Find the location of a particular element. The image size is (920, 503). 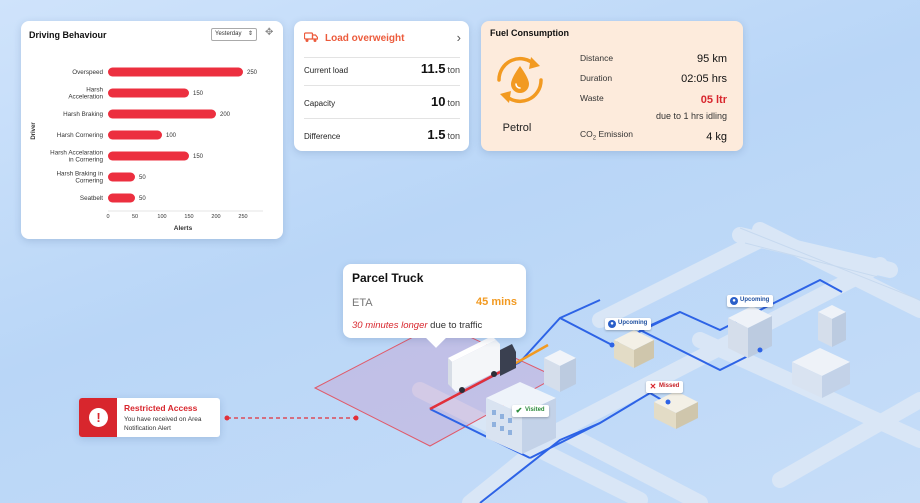

move-icon: ✥ is located at coordinates (269, 32).